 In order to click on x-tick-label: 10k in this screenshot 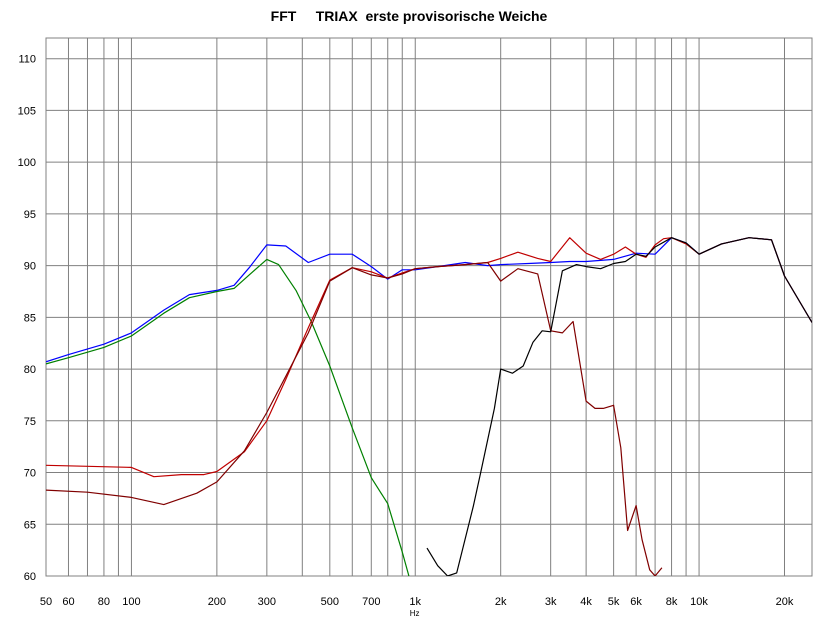, I will do `click(699, 602)`.